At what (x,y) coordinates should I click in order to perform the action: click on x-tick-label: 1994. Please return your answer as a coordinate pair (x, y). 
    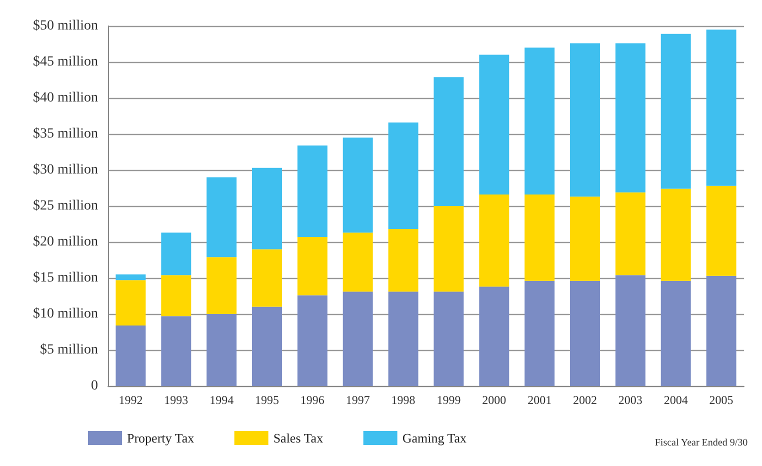
    Looking at the image, I should click on (222, 400).